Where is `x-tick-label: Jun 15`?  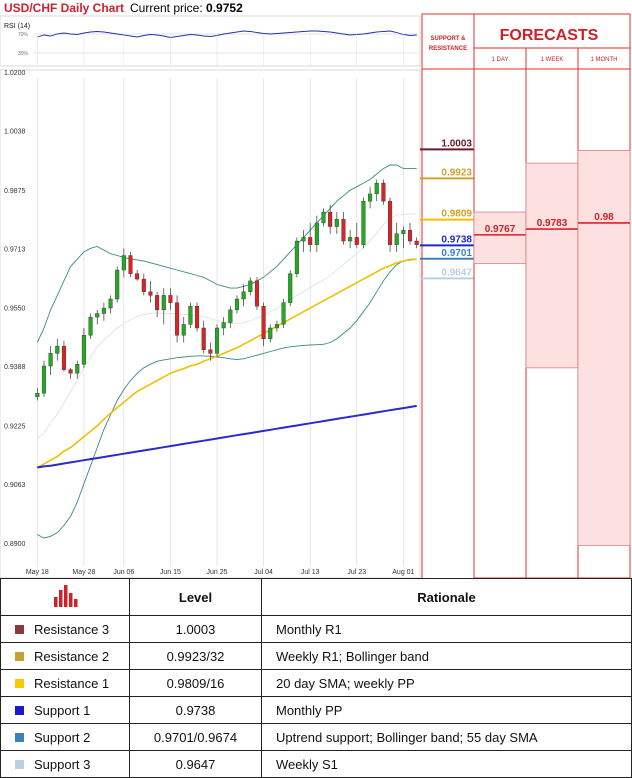
x-tick-label: Jun 15 is located at coordinates (170, 572).